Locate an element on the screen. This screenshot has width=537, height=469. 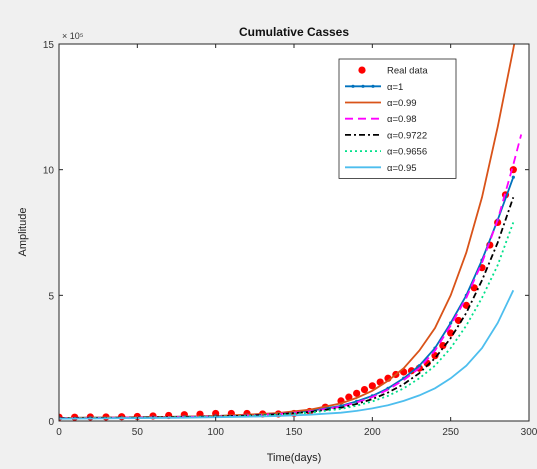
legend-label-5: α=0.95 is located at coordinates (402, 168).